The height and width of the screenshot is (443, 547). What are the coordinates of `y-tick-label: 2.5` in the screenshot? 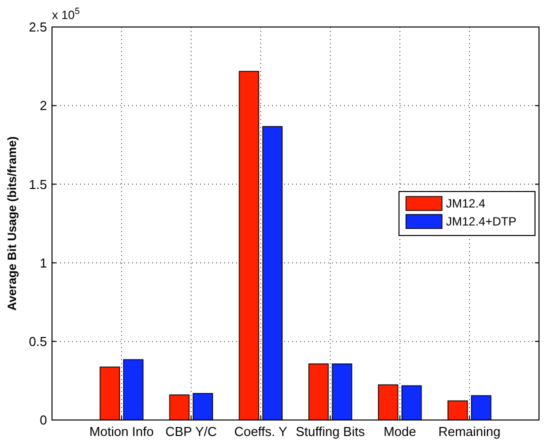 It's located at (37, 27).